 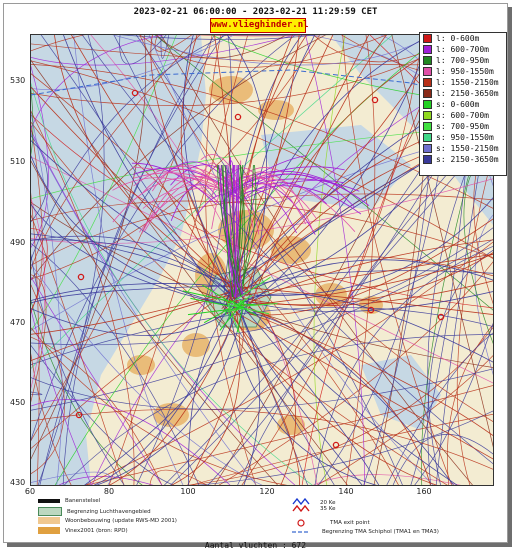 What do you see at coordinates (467, 93) in the screenshot?
I see `legend-label: l: 2150-3650m` at bounding box center [467, 93].